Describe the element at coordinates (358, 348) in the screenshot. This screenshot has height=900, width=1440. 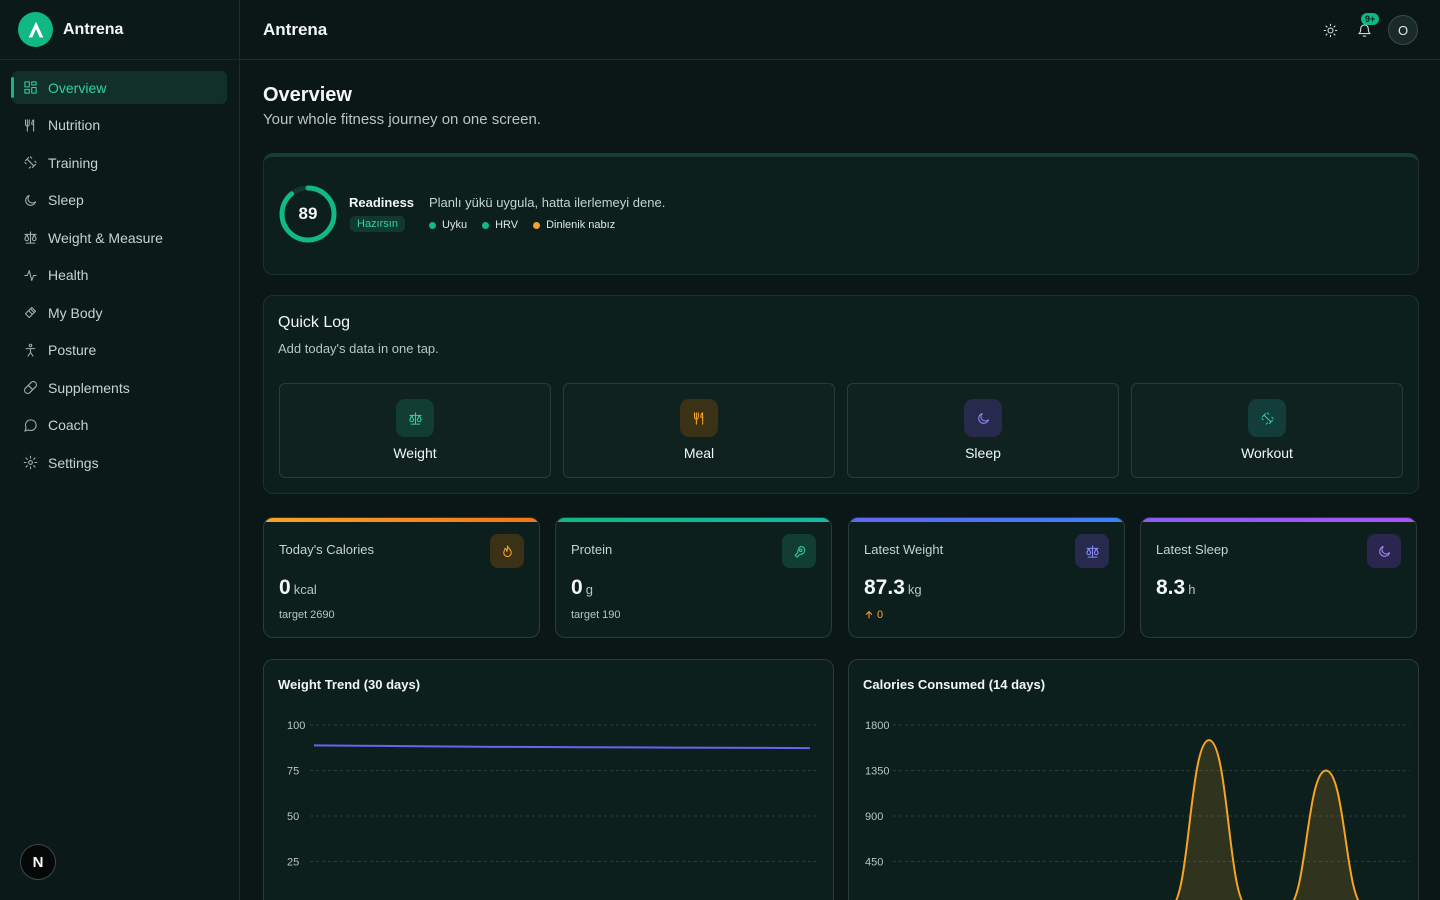
I see `quick-log-subtitle: Add today's data in one tap.` at that location.